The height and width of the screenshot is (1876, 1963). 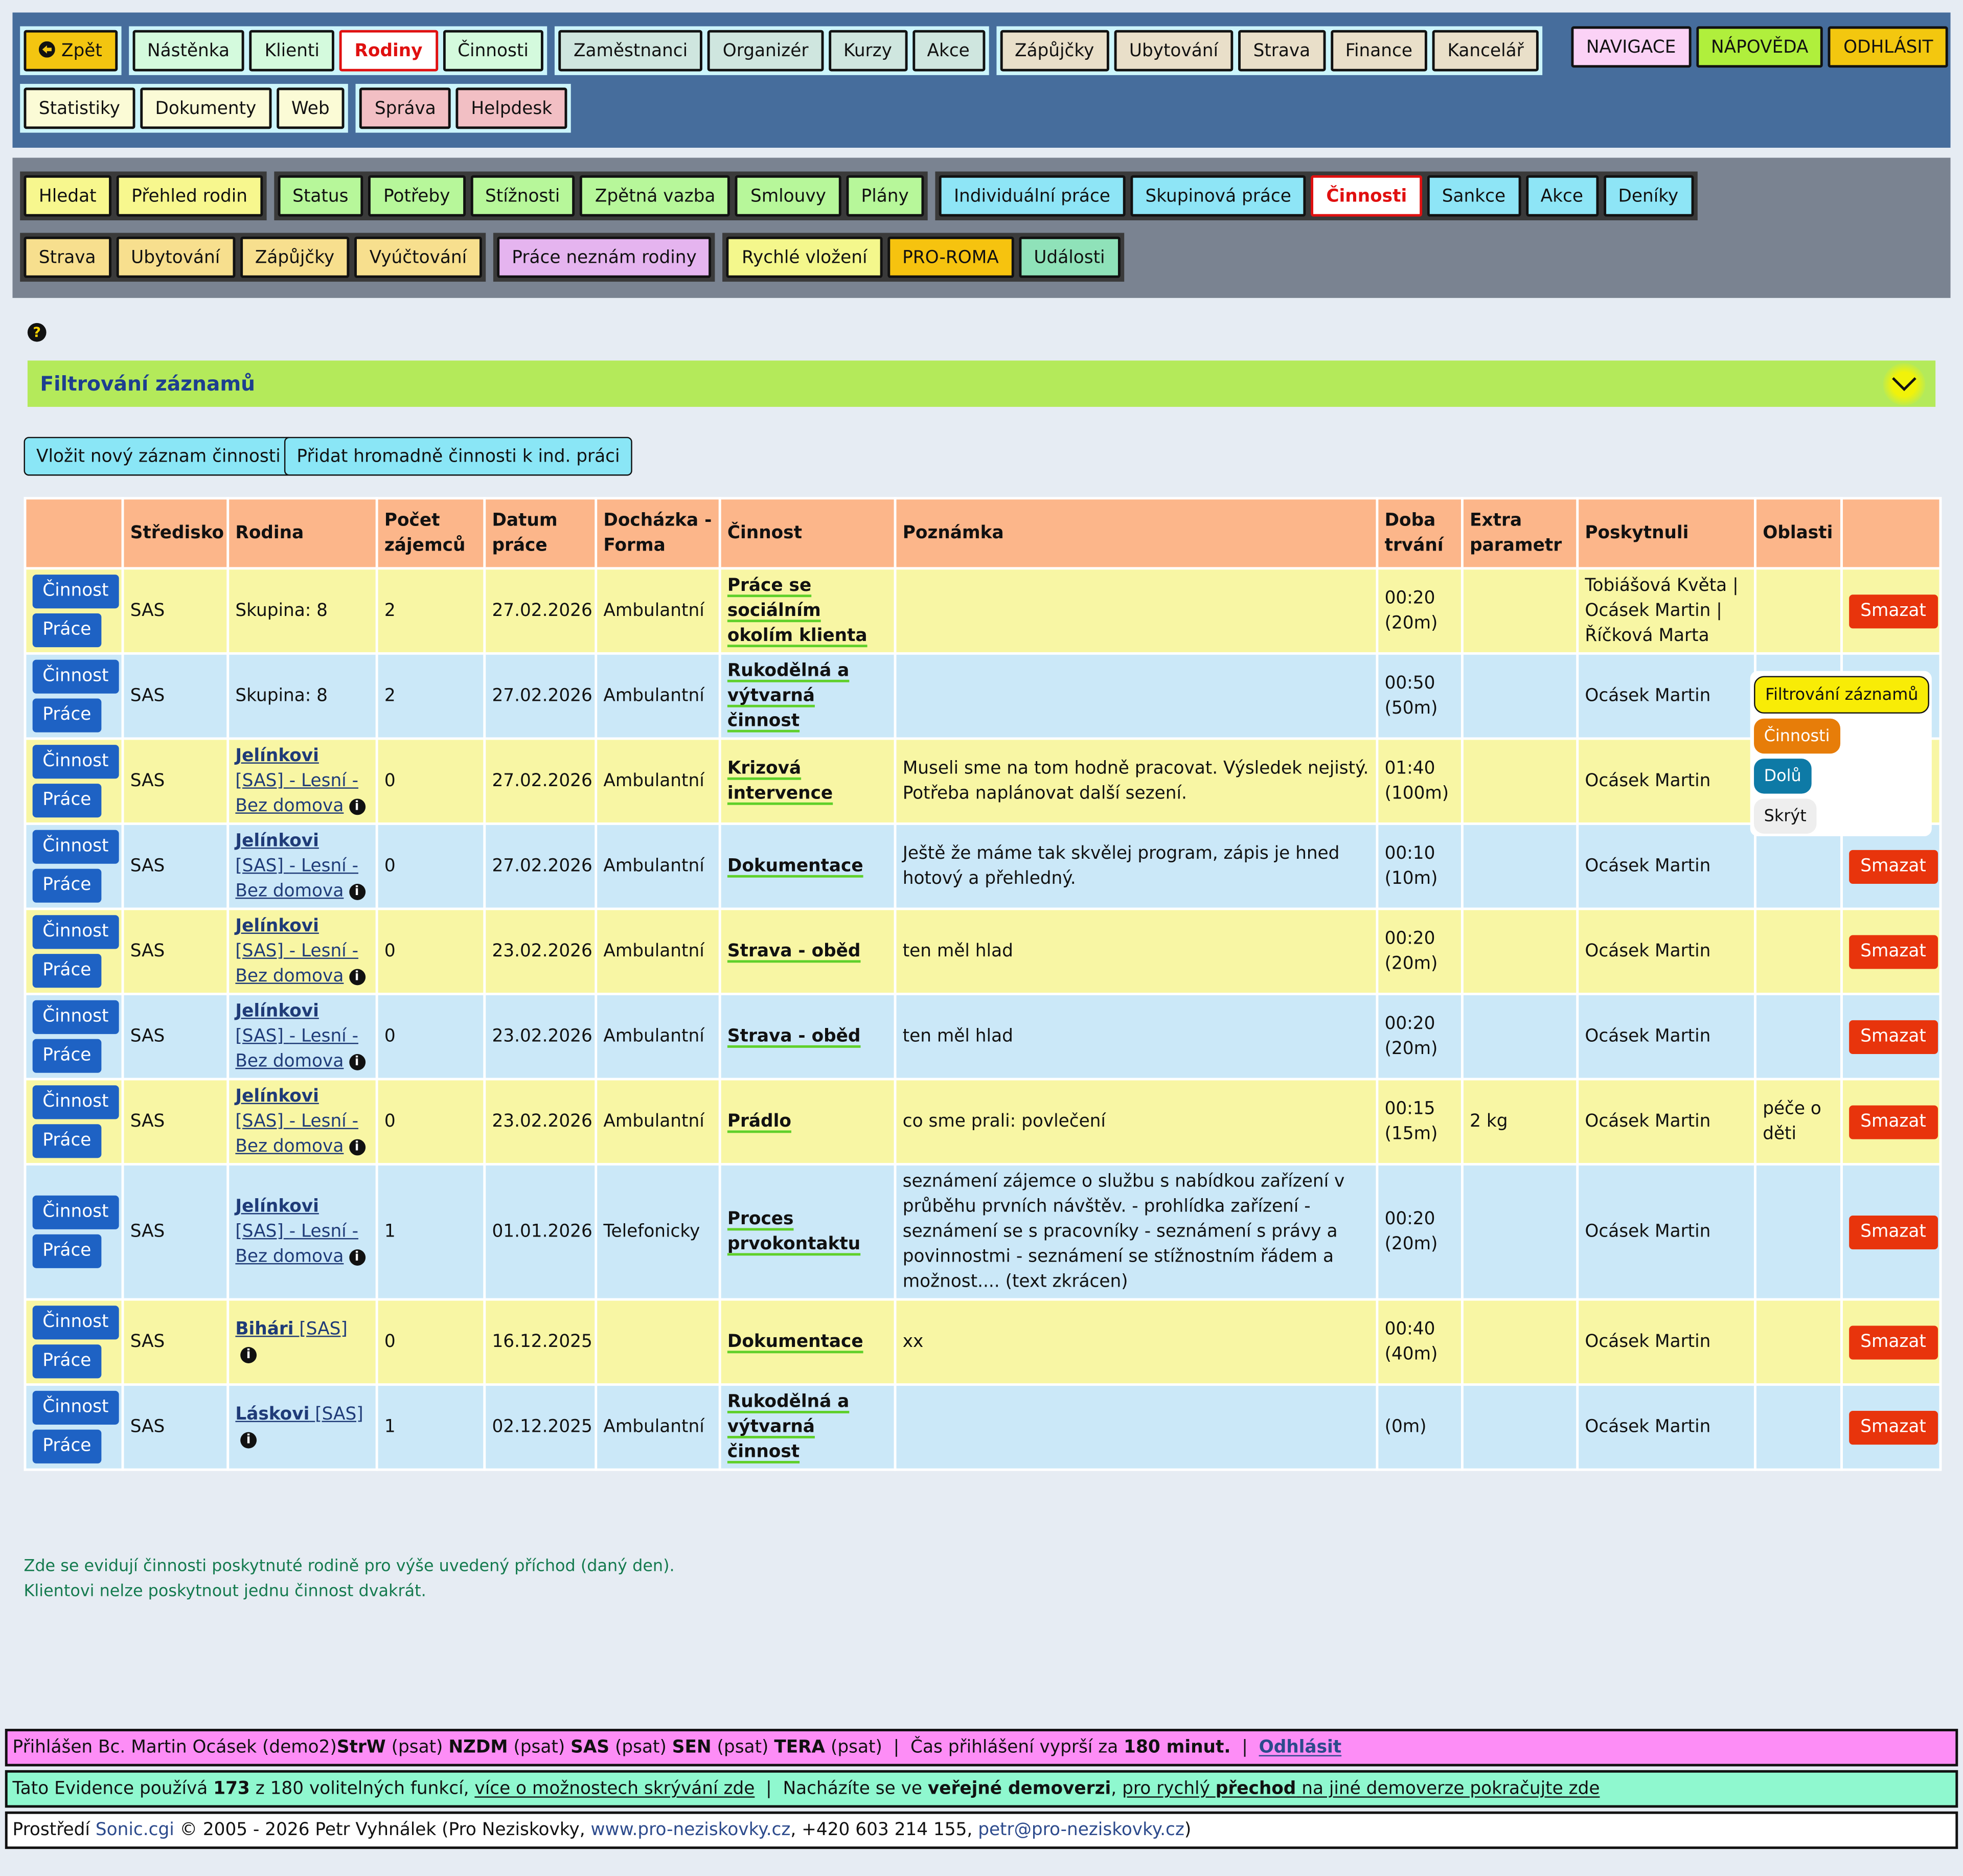 What do you see at coordinates (1081, 1830) in the screenshot?
I see `email-link: petr@pro-neziskovky.cz` at bounding box center [1081, 1830].